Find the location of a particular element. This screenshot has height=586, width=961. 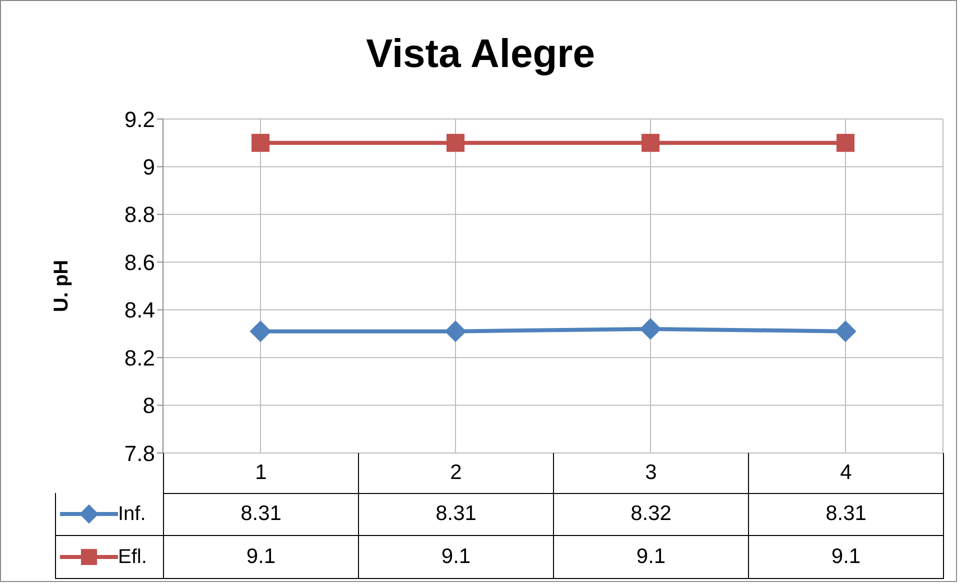

y-tick-label: 8 is located at coordinates (148, 405).